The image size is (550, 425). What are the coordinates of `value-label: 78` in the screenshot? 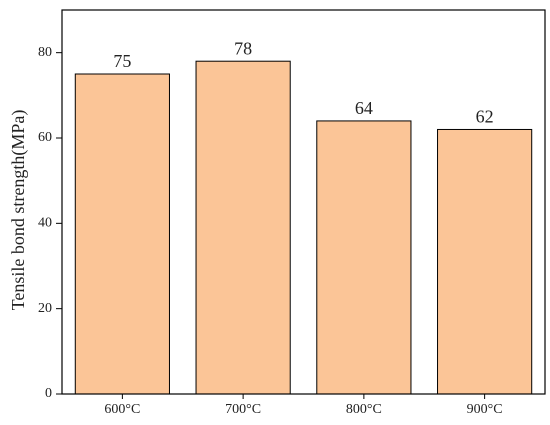 It's located at (243, 48).